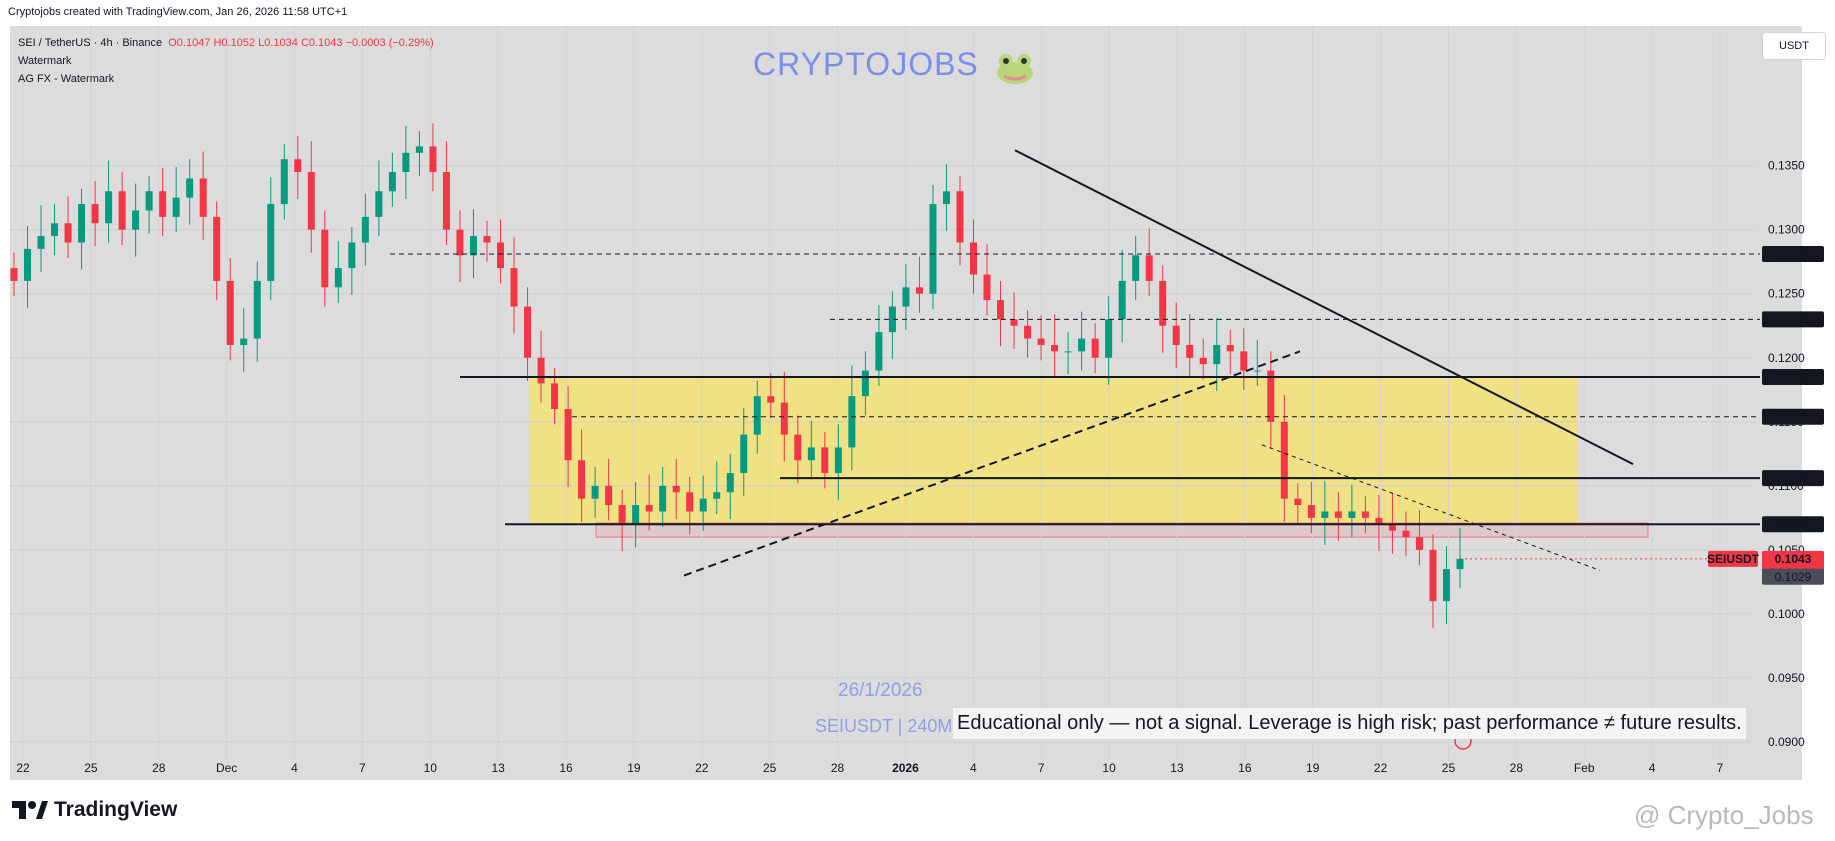 This screenshot has width=1835, height=841. Describe the element at coordinates (866, 64) in the screenshot. I see `watermark-title-text: CRYPTOJOBS` at that location.